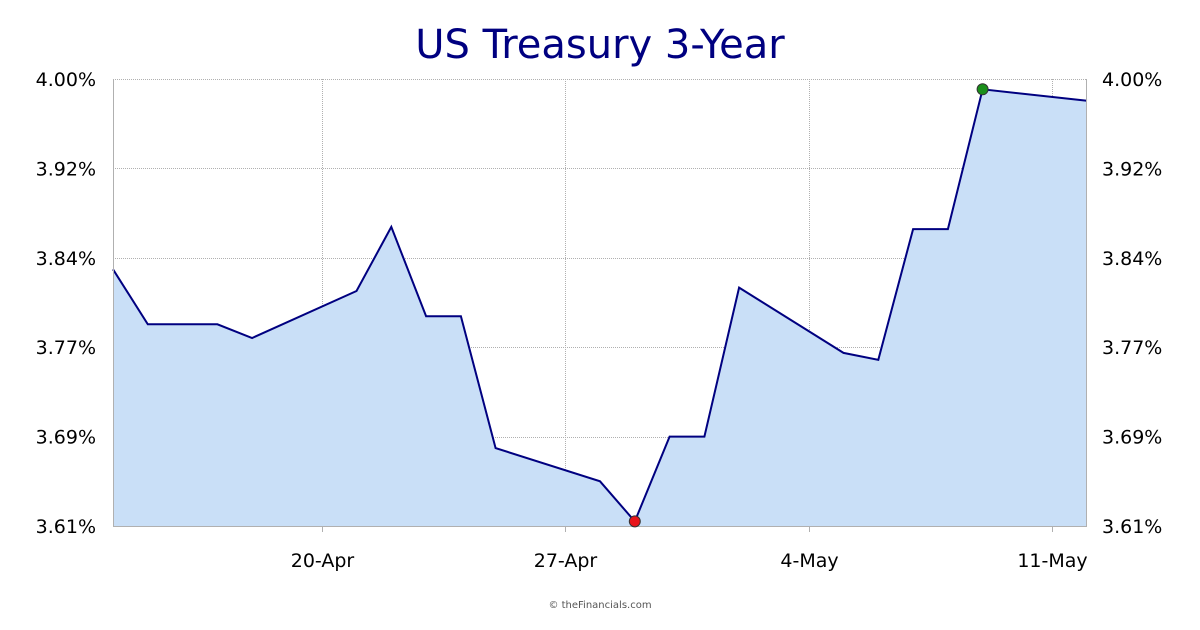 This screenshot has height=630, width=1200. What do you see at coordinates (66, 438) in the screenshot?
I see `y-tick-label-left: 3.69%` at bounding box center [66, 438].